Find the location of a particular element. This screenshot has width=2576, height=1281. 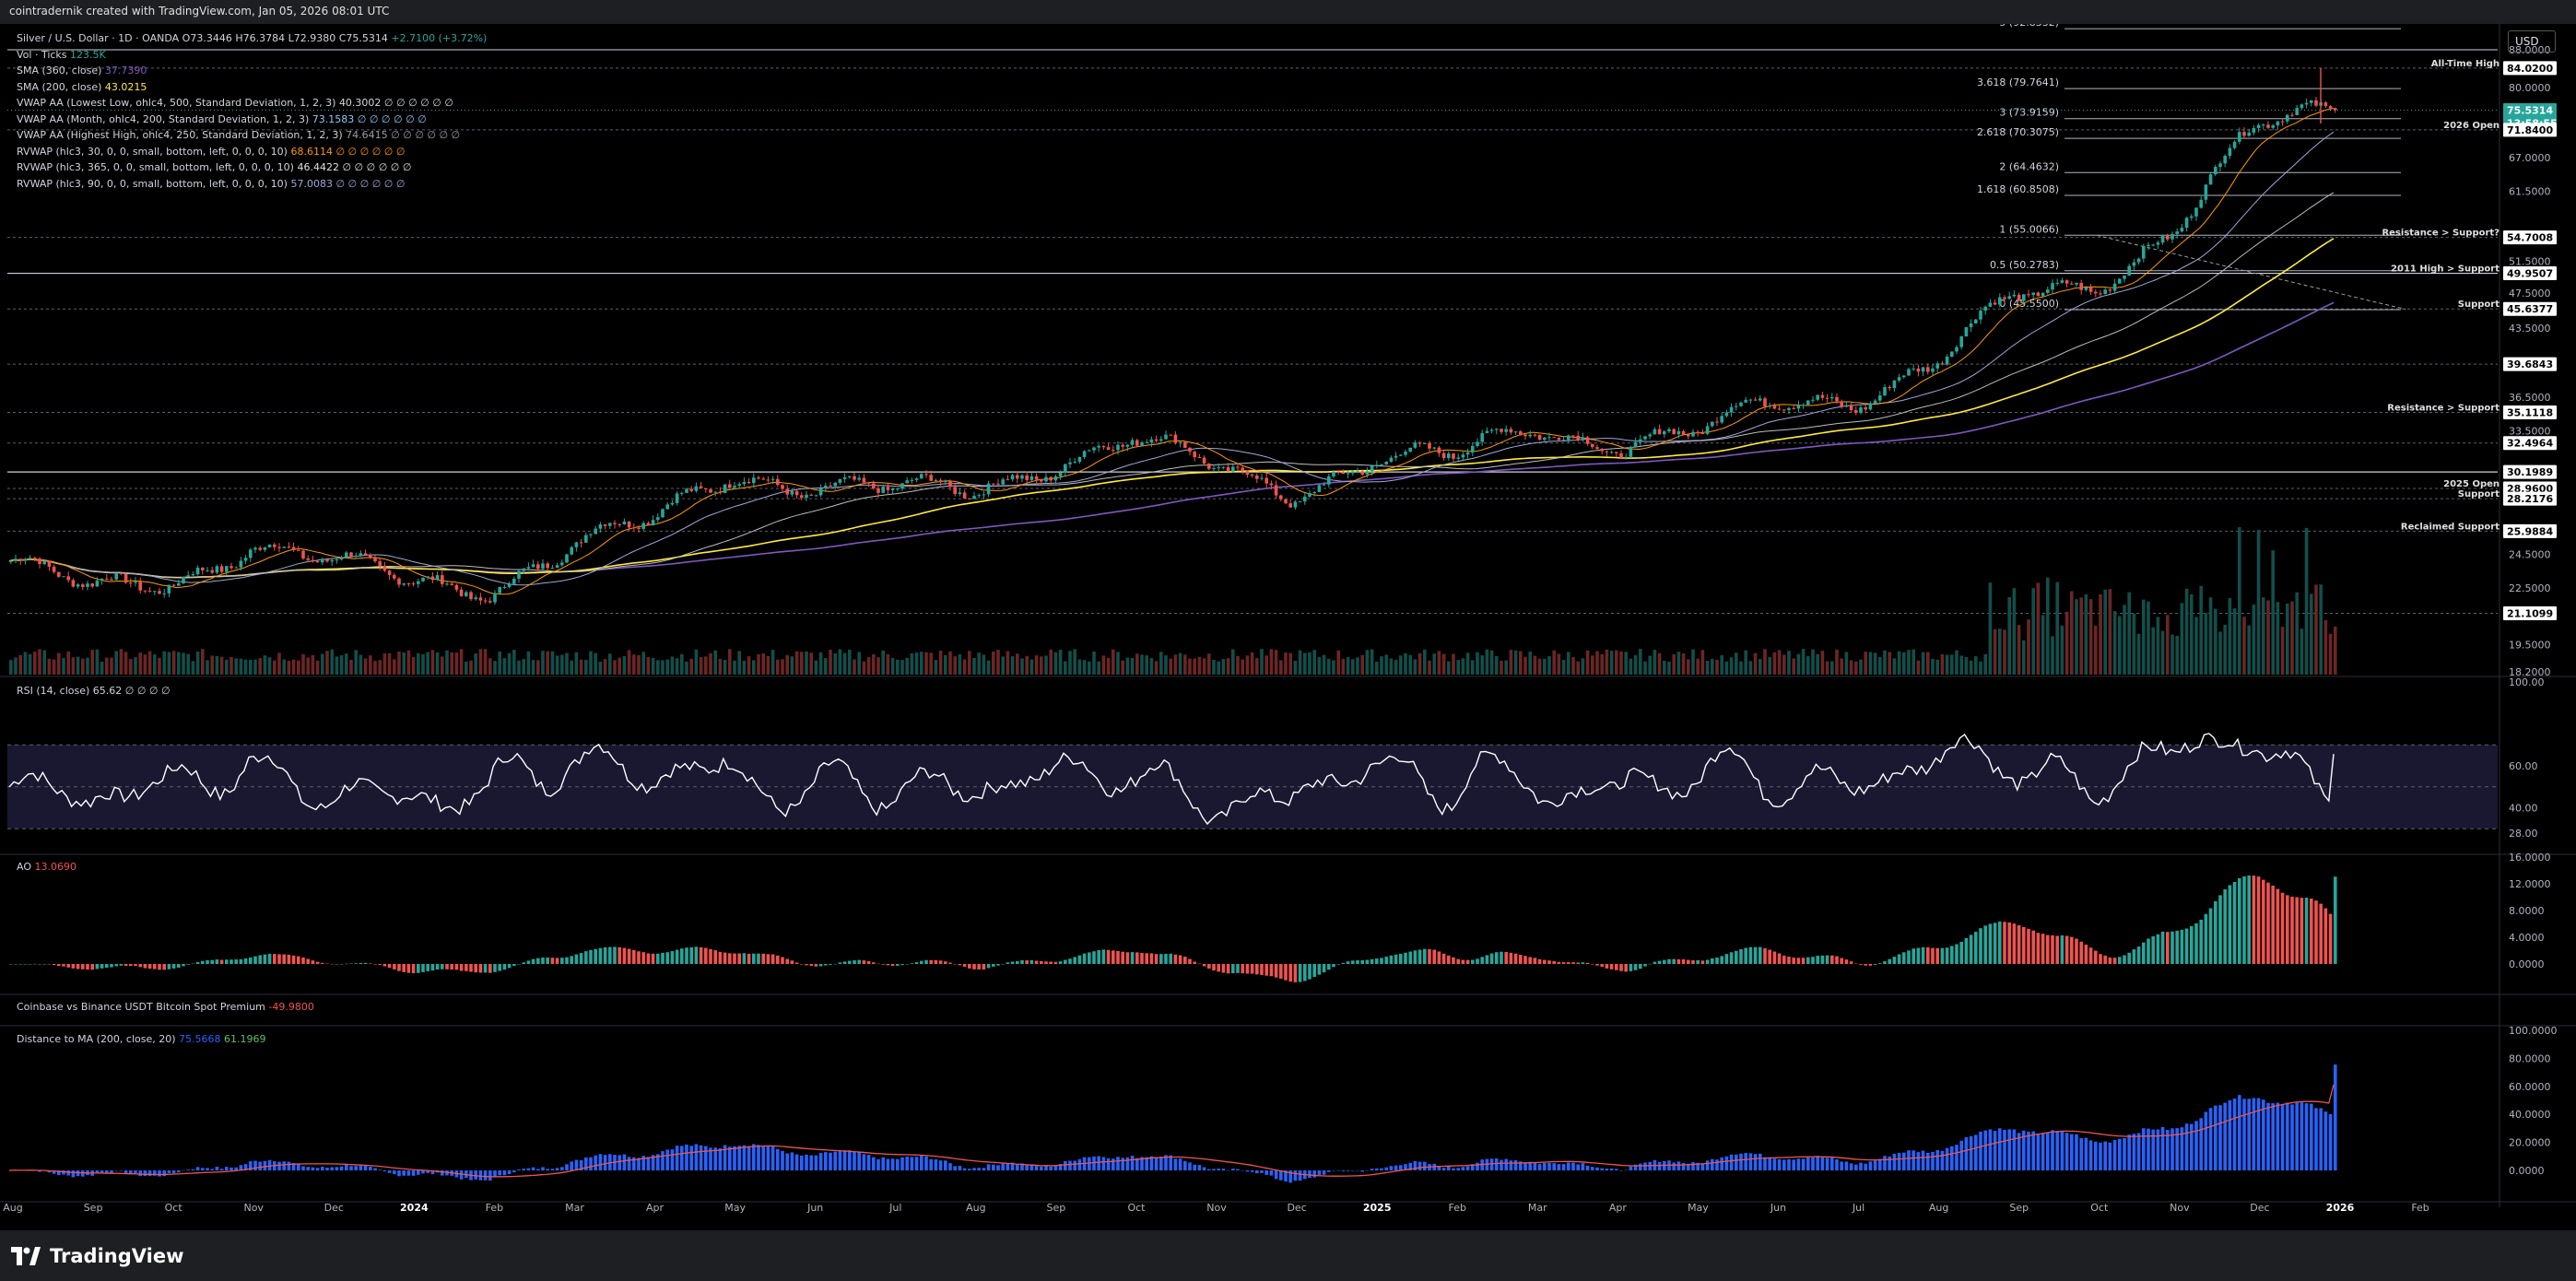

price-label: 49.9507 is located at coordinates (2530, 274).